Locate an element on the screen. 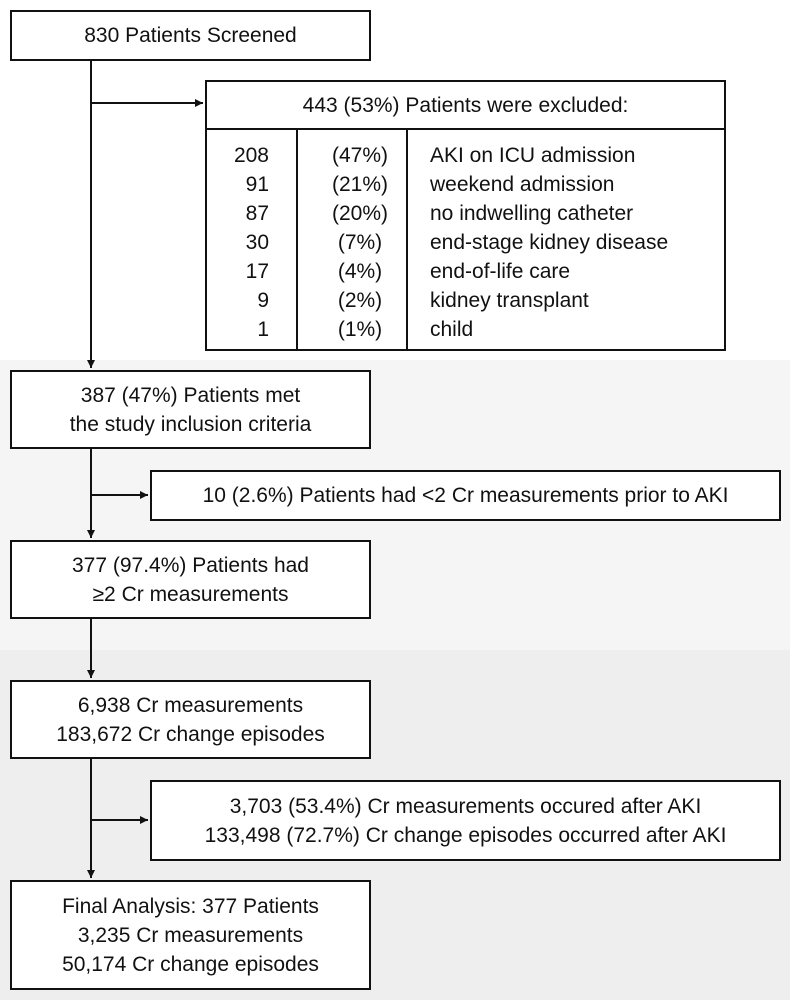  exclusion-row: 91 (21%) weekend admission is located at coordinates (465, 184).